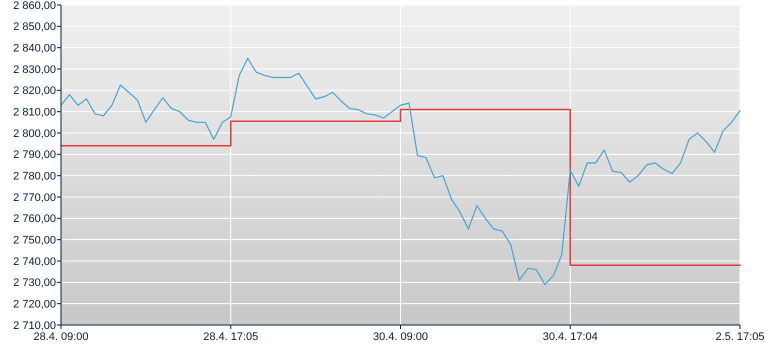 This screenshot has width=780, height=350. What do you see at coordinates (61, 337) in the screenshot?
I see `x-tick-label: 28.4. 09:00` at bounding box center [61, 337].